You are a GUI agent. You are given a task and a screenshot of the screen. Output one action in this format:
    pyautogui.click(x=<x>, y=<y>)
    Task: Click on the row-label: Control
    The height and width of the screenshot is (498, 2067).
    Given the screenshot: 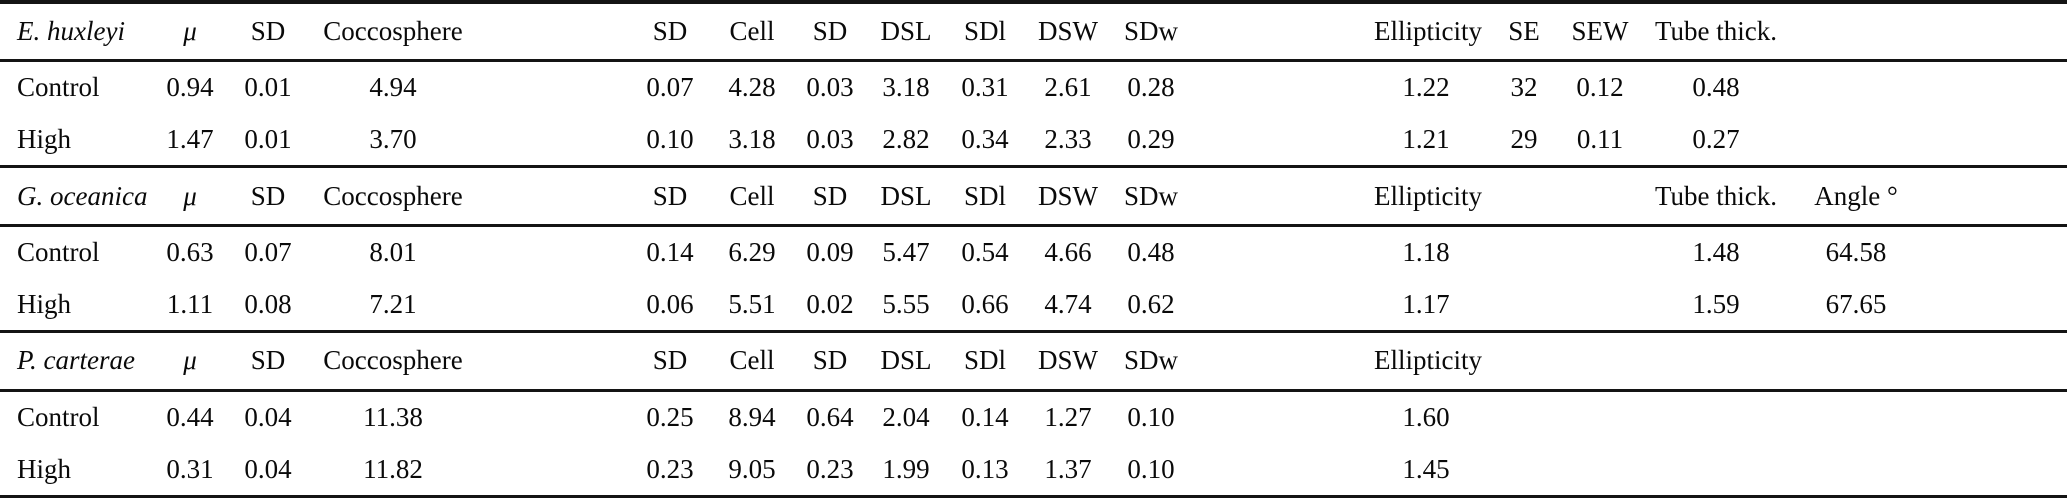 What is the action you would take?
    pyautogui.click(x=58, y=87)
    